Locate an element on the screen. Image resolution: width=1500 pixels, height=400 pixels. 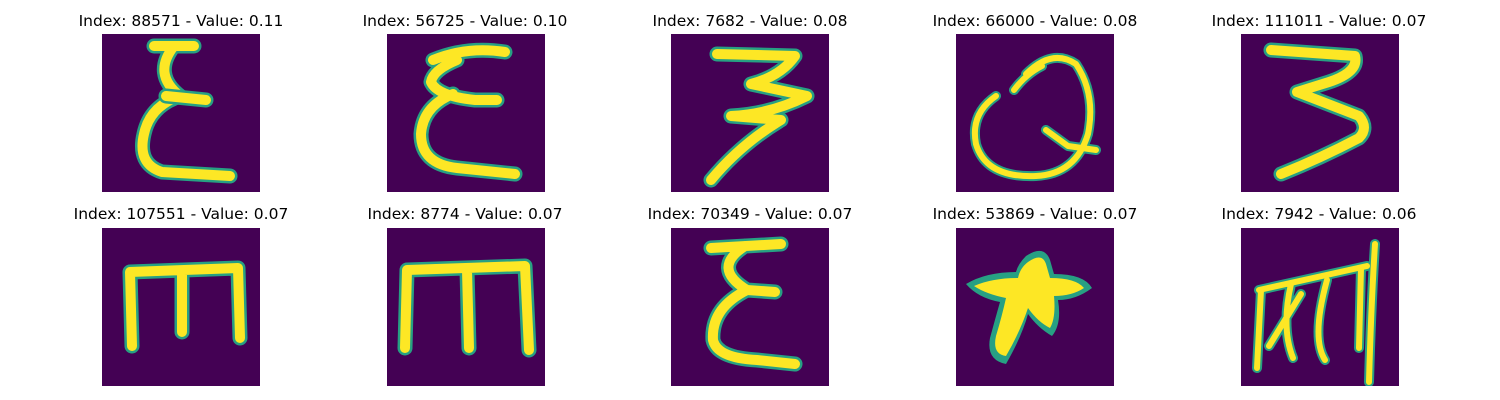
panel-title-10: Index: 7942 - Value: 0.06 is located at coordinates (1319, 214).